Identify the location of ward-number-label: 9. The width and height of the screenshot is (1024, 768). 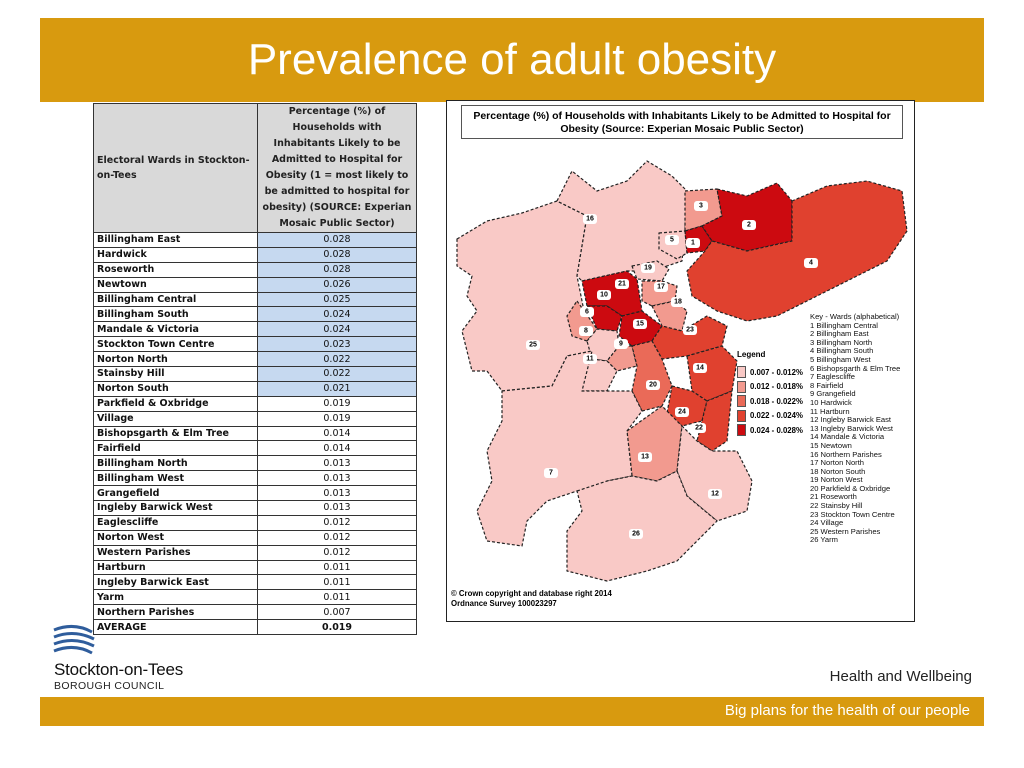
(621, 344).